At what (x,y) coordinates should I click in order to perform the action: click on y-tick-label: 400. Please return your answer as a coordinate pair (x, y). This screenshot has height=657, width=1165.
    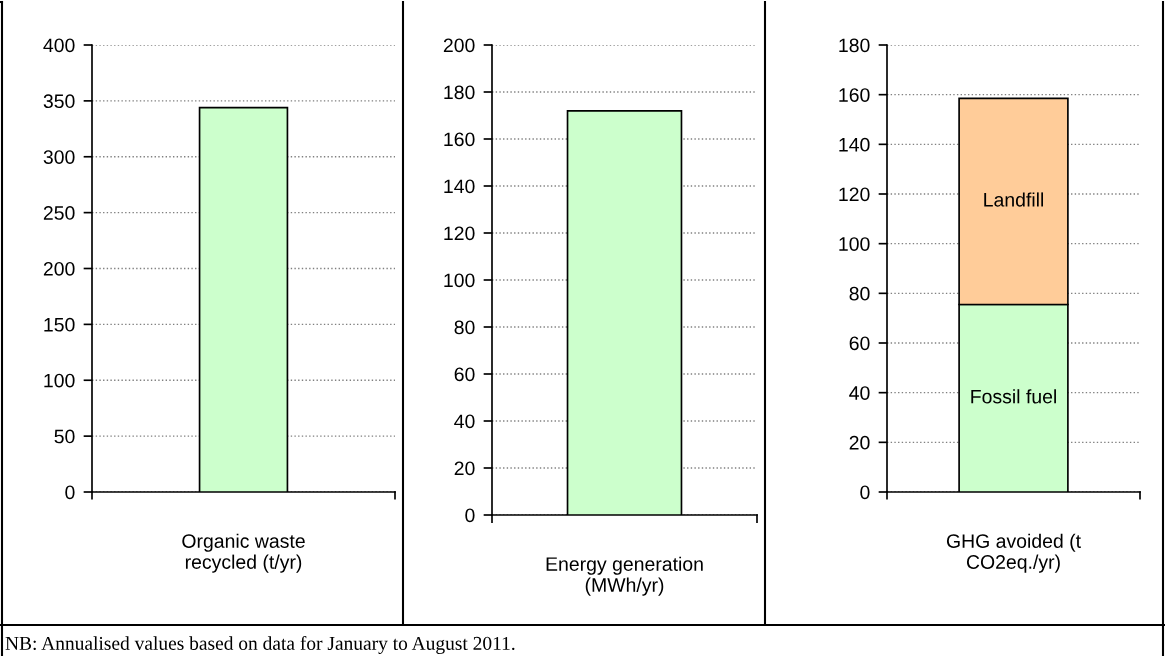
    Looking at the image, I should click on (59, 45).